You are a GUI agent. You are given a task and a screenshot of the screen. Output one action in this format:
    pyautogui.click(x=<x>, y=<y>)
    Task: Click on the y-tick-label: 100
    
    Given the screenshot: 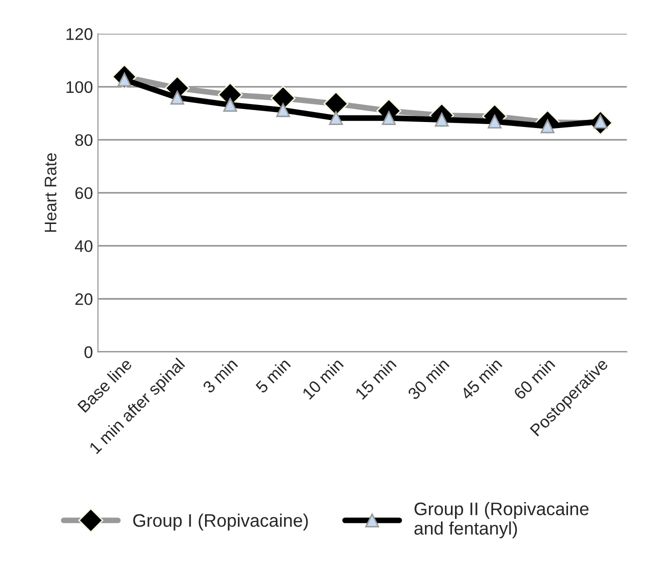 What is the action you would take?
    pyautogui.click(x=79, y=87)
    